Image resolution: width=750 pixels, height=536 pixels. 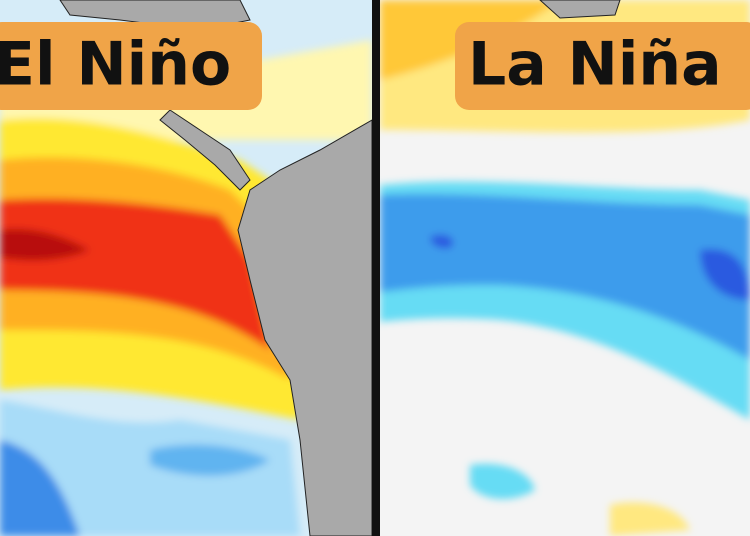 I want to click on panel-label: El Niño, so click(x=115, y=65).